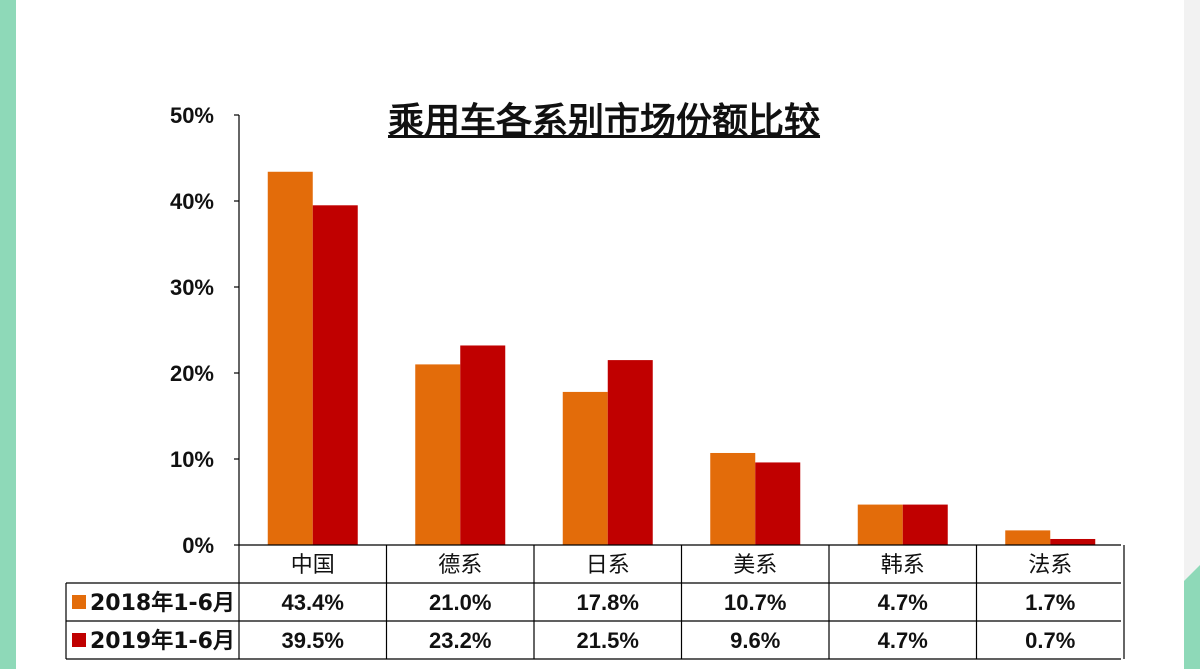 This screenshot has width=1200, height=669. Describe the element at coordinates (608, 602) in the screenshot. I see `data-label: 17.8%` at that location.